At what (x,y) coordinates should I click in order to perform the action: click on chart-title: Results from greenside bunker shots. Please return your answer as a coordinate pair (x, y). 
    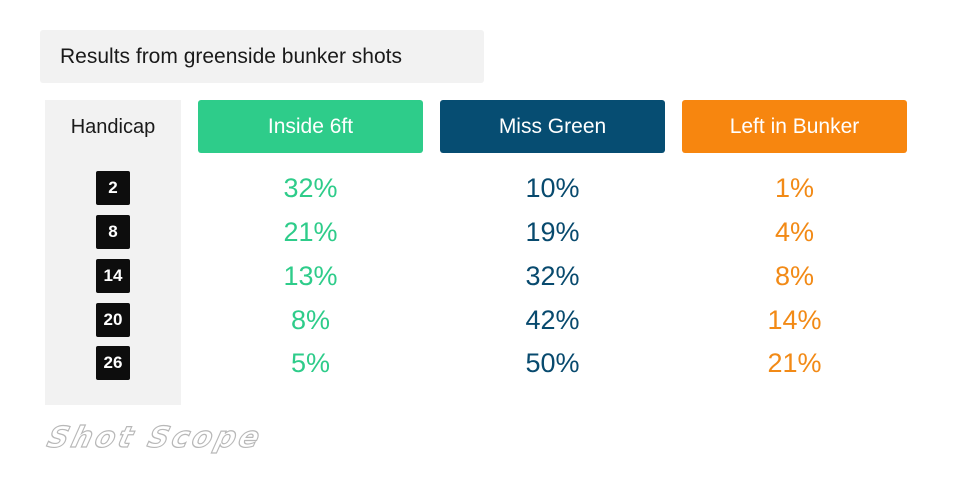
    Looking at the image, I should click on (231, 56).